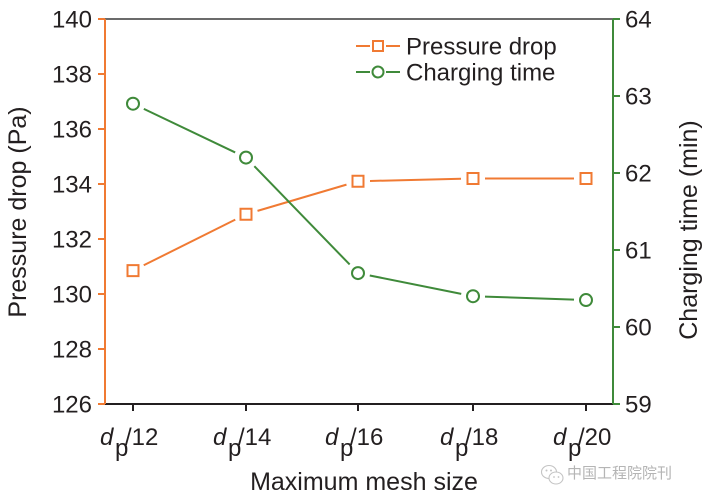 The width and height of the screenshot is (707, 500). I want to click on wechat-icon, so click(552, 474).